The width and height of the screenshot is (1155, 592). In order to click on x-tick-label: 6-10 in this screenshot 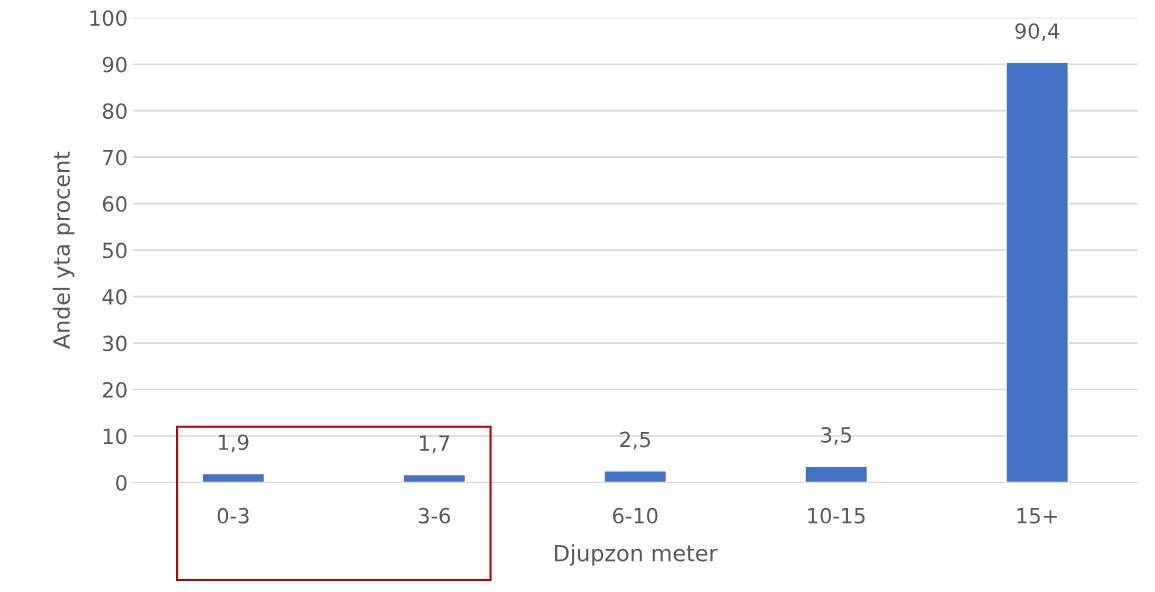, I will do `click(635, 515)`.